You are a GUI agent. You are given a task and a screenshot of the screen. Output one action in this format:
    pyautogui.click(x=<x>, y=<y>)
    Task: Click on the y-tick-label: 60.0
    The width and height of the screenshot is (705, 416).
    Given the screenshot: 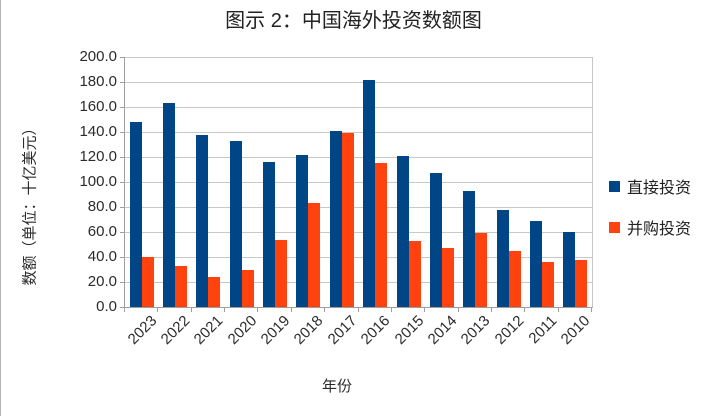 What is the action you would take?
    pyautogui.click(x=102, y=231)
    